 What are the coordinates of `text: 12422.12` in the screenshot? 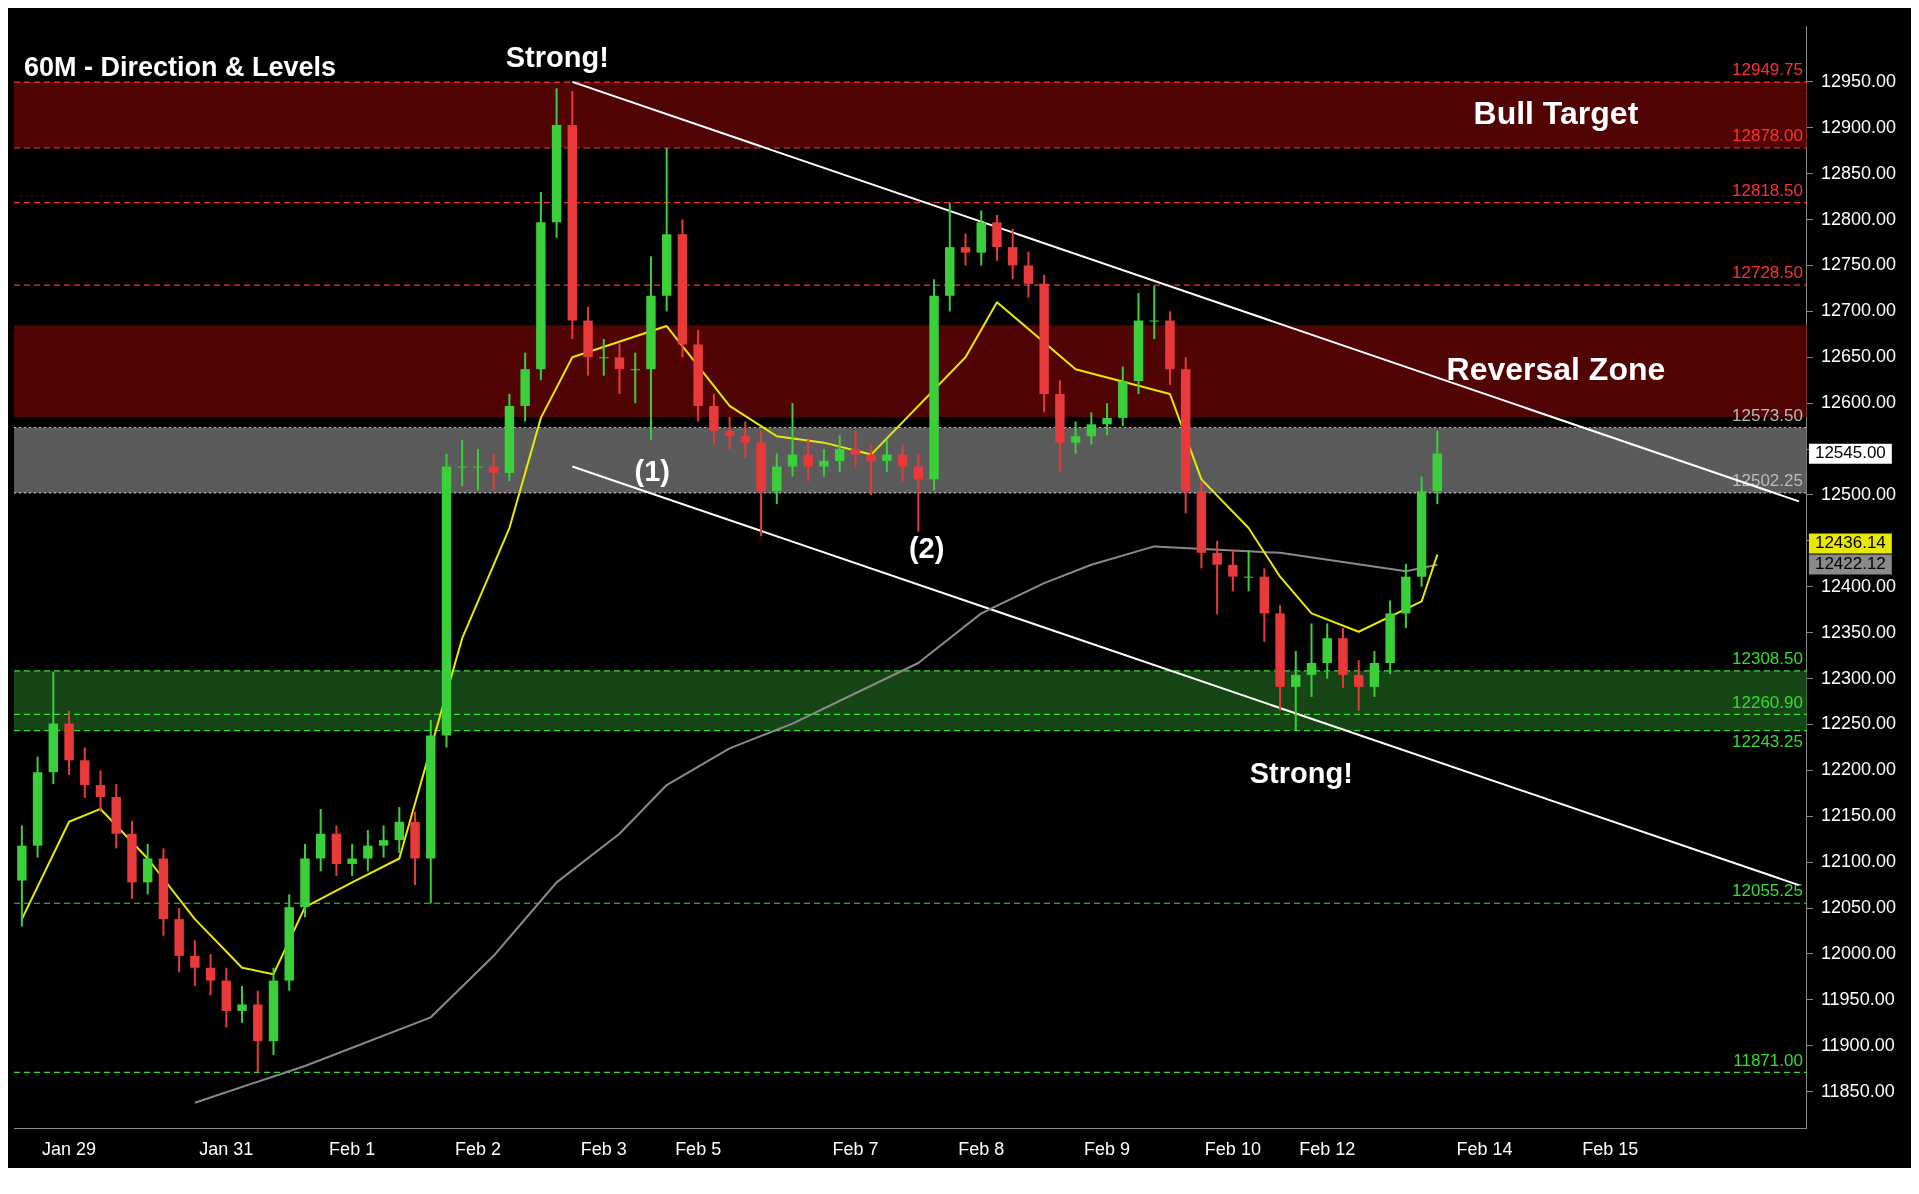 It's located at (1850, 564).